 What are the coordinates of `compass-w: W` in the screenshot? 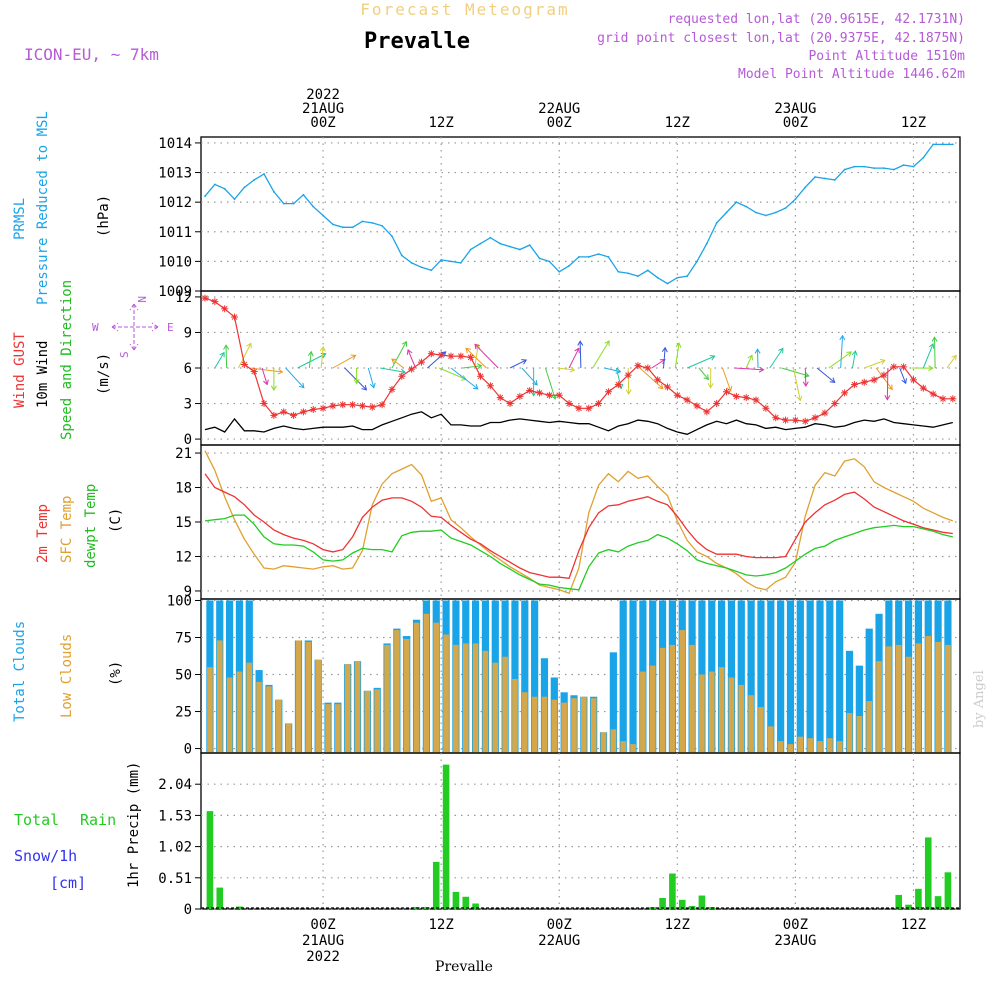 It's located at (95, 327).